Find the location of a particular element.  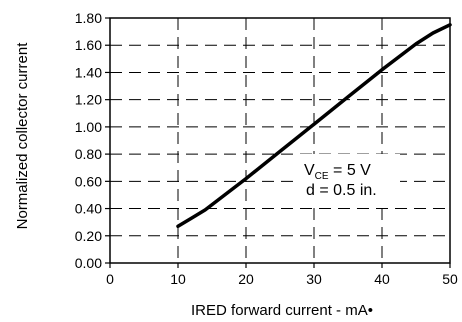

y-tick-label: 1.00 is located at coordinates (88, 127).